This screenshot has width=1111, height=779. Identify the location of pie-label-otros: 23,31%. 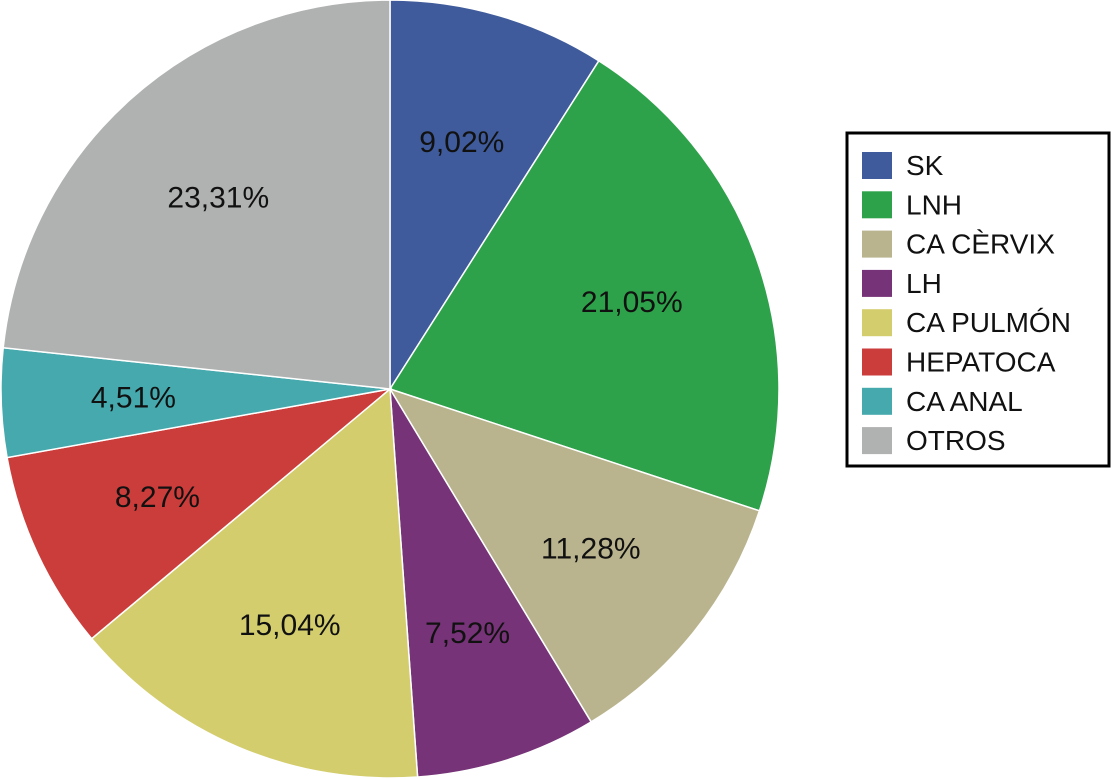
(218, 198).